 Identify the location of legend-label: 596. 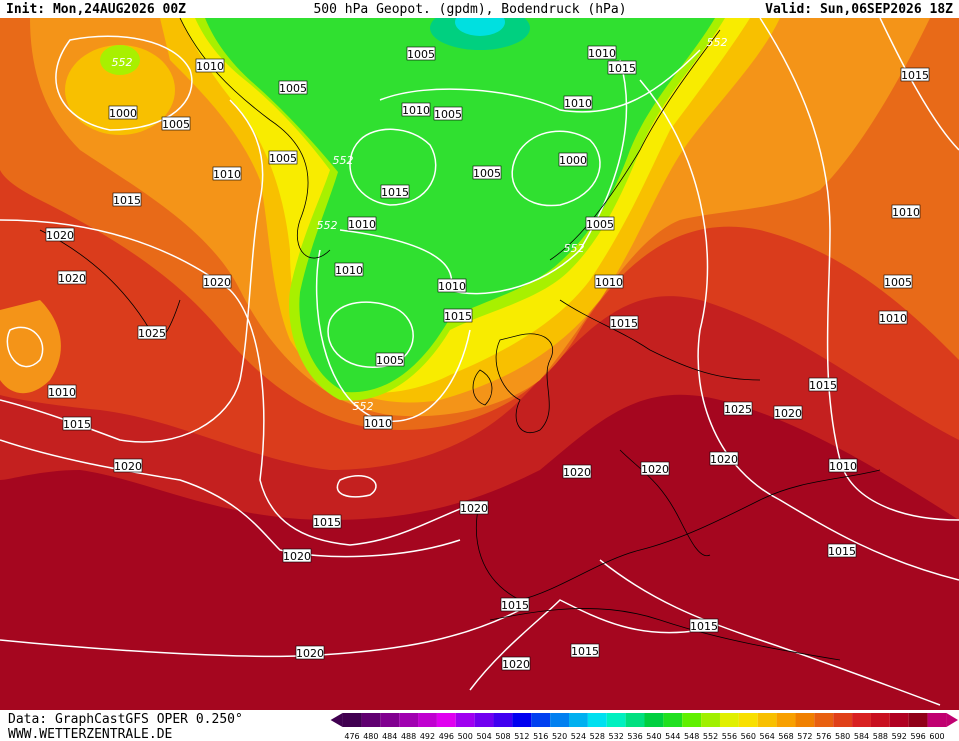
(917, 736).